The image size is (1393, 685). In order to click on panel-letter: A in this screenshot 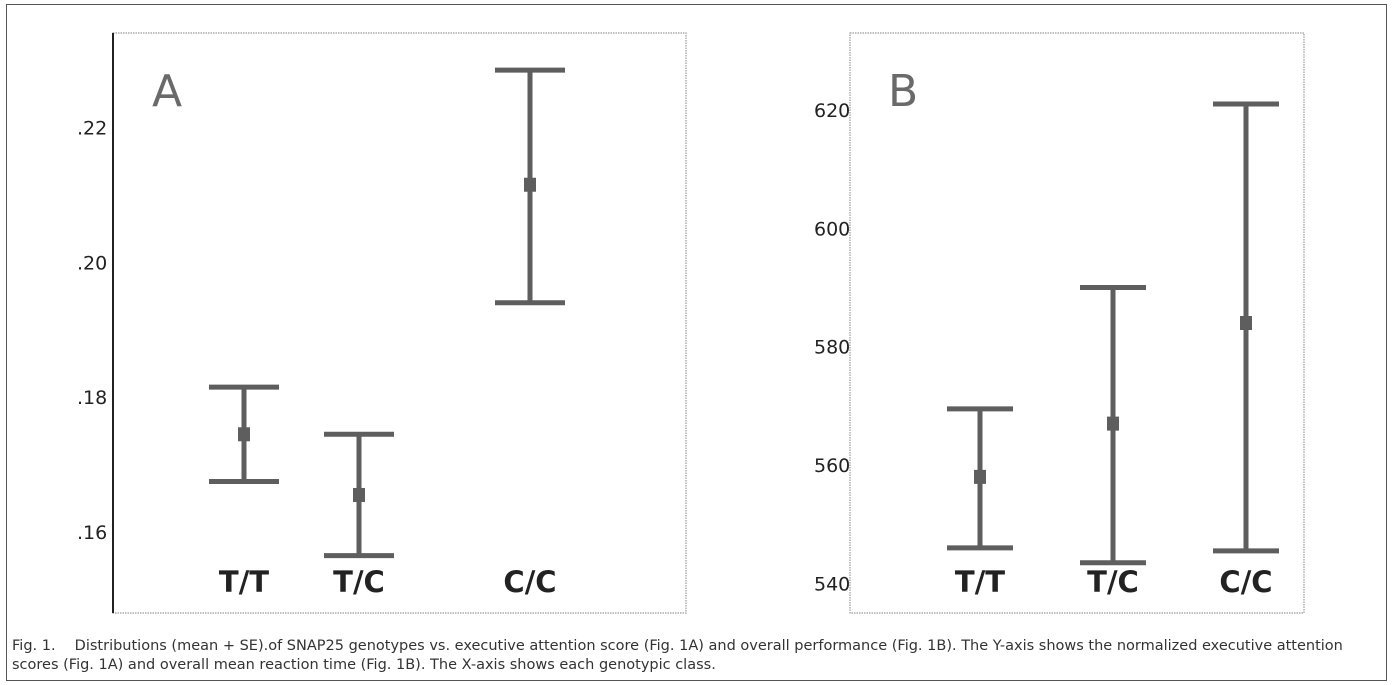, I will do `click(167, 91)`.